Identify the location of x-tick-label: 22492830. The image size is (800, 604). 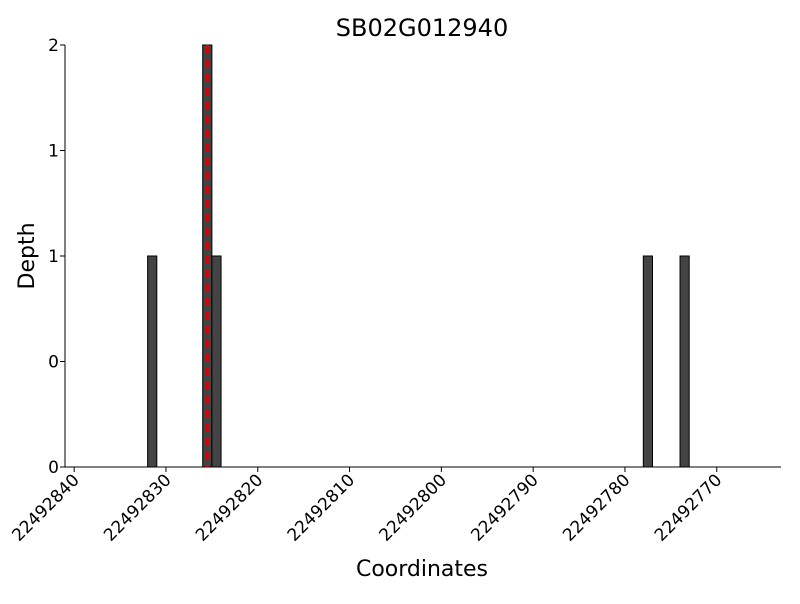
(137, 507).